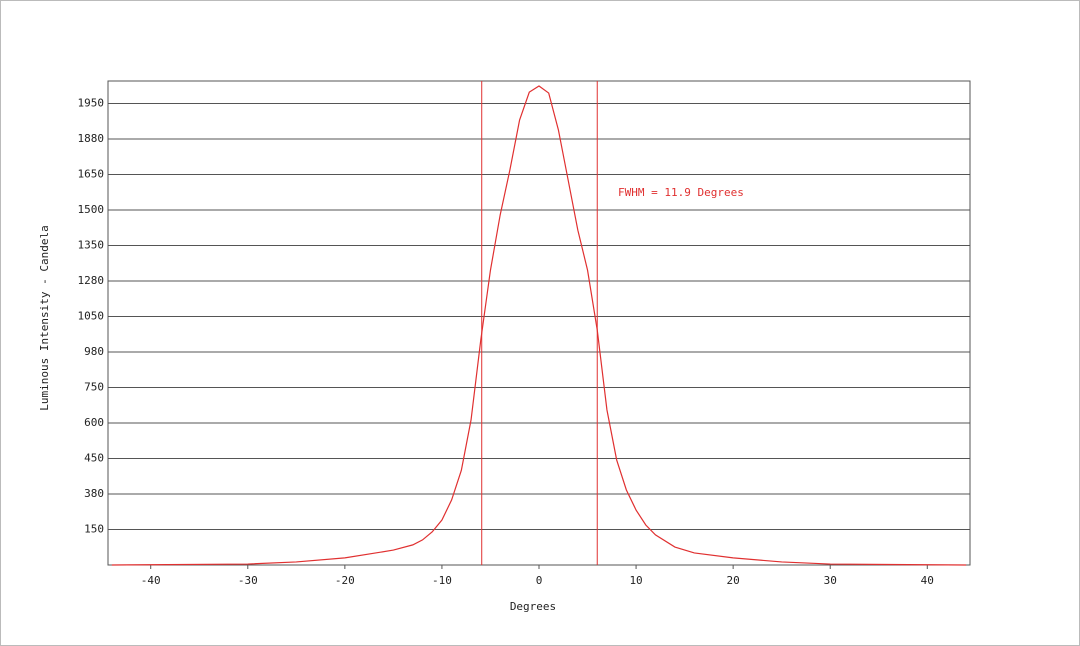 Image resolution: width=1080 pixels, height=646 pixels. What do you see at coordinates (91, 244) in the screenshot?
I see `y-tick-label: 1350` at bounding box center [91, 244].